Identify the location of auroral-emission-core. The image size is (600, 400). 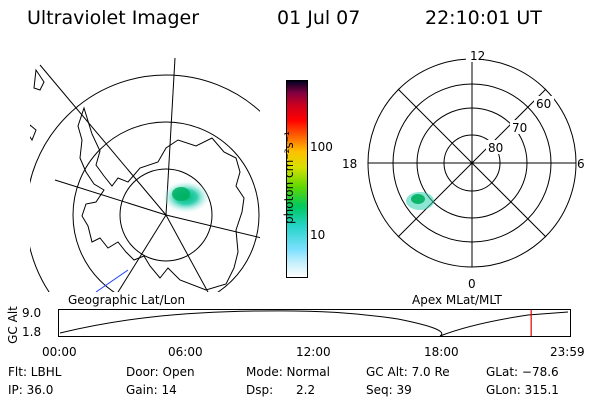
(181, 194).